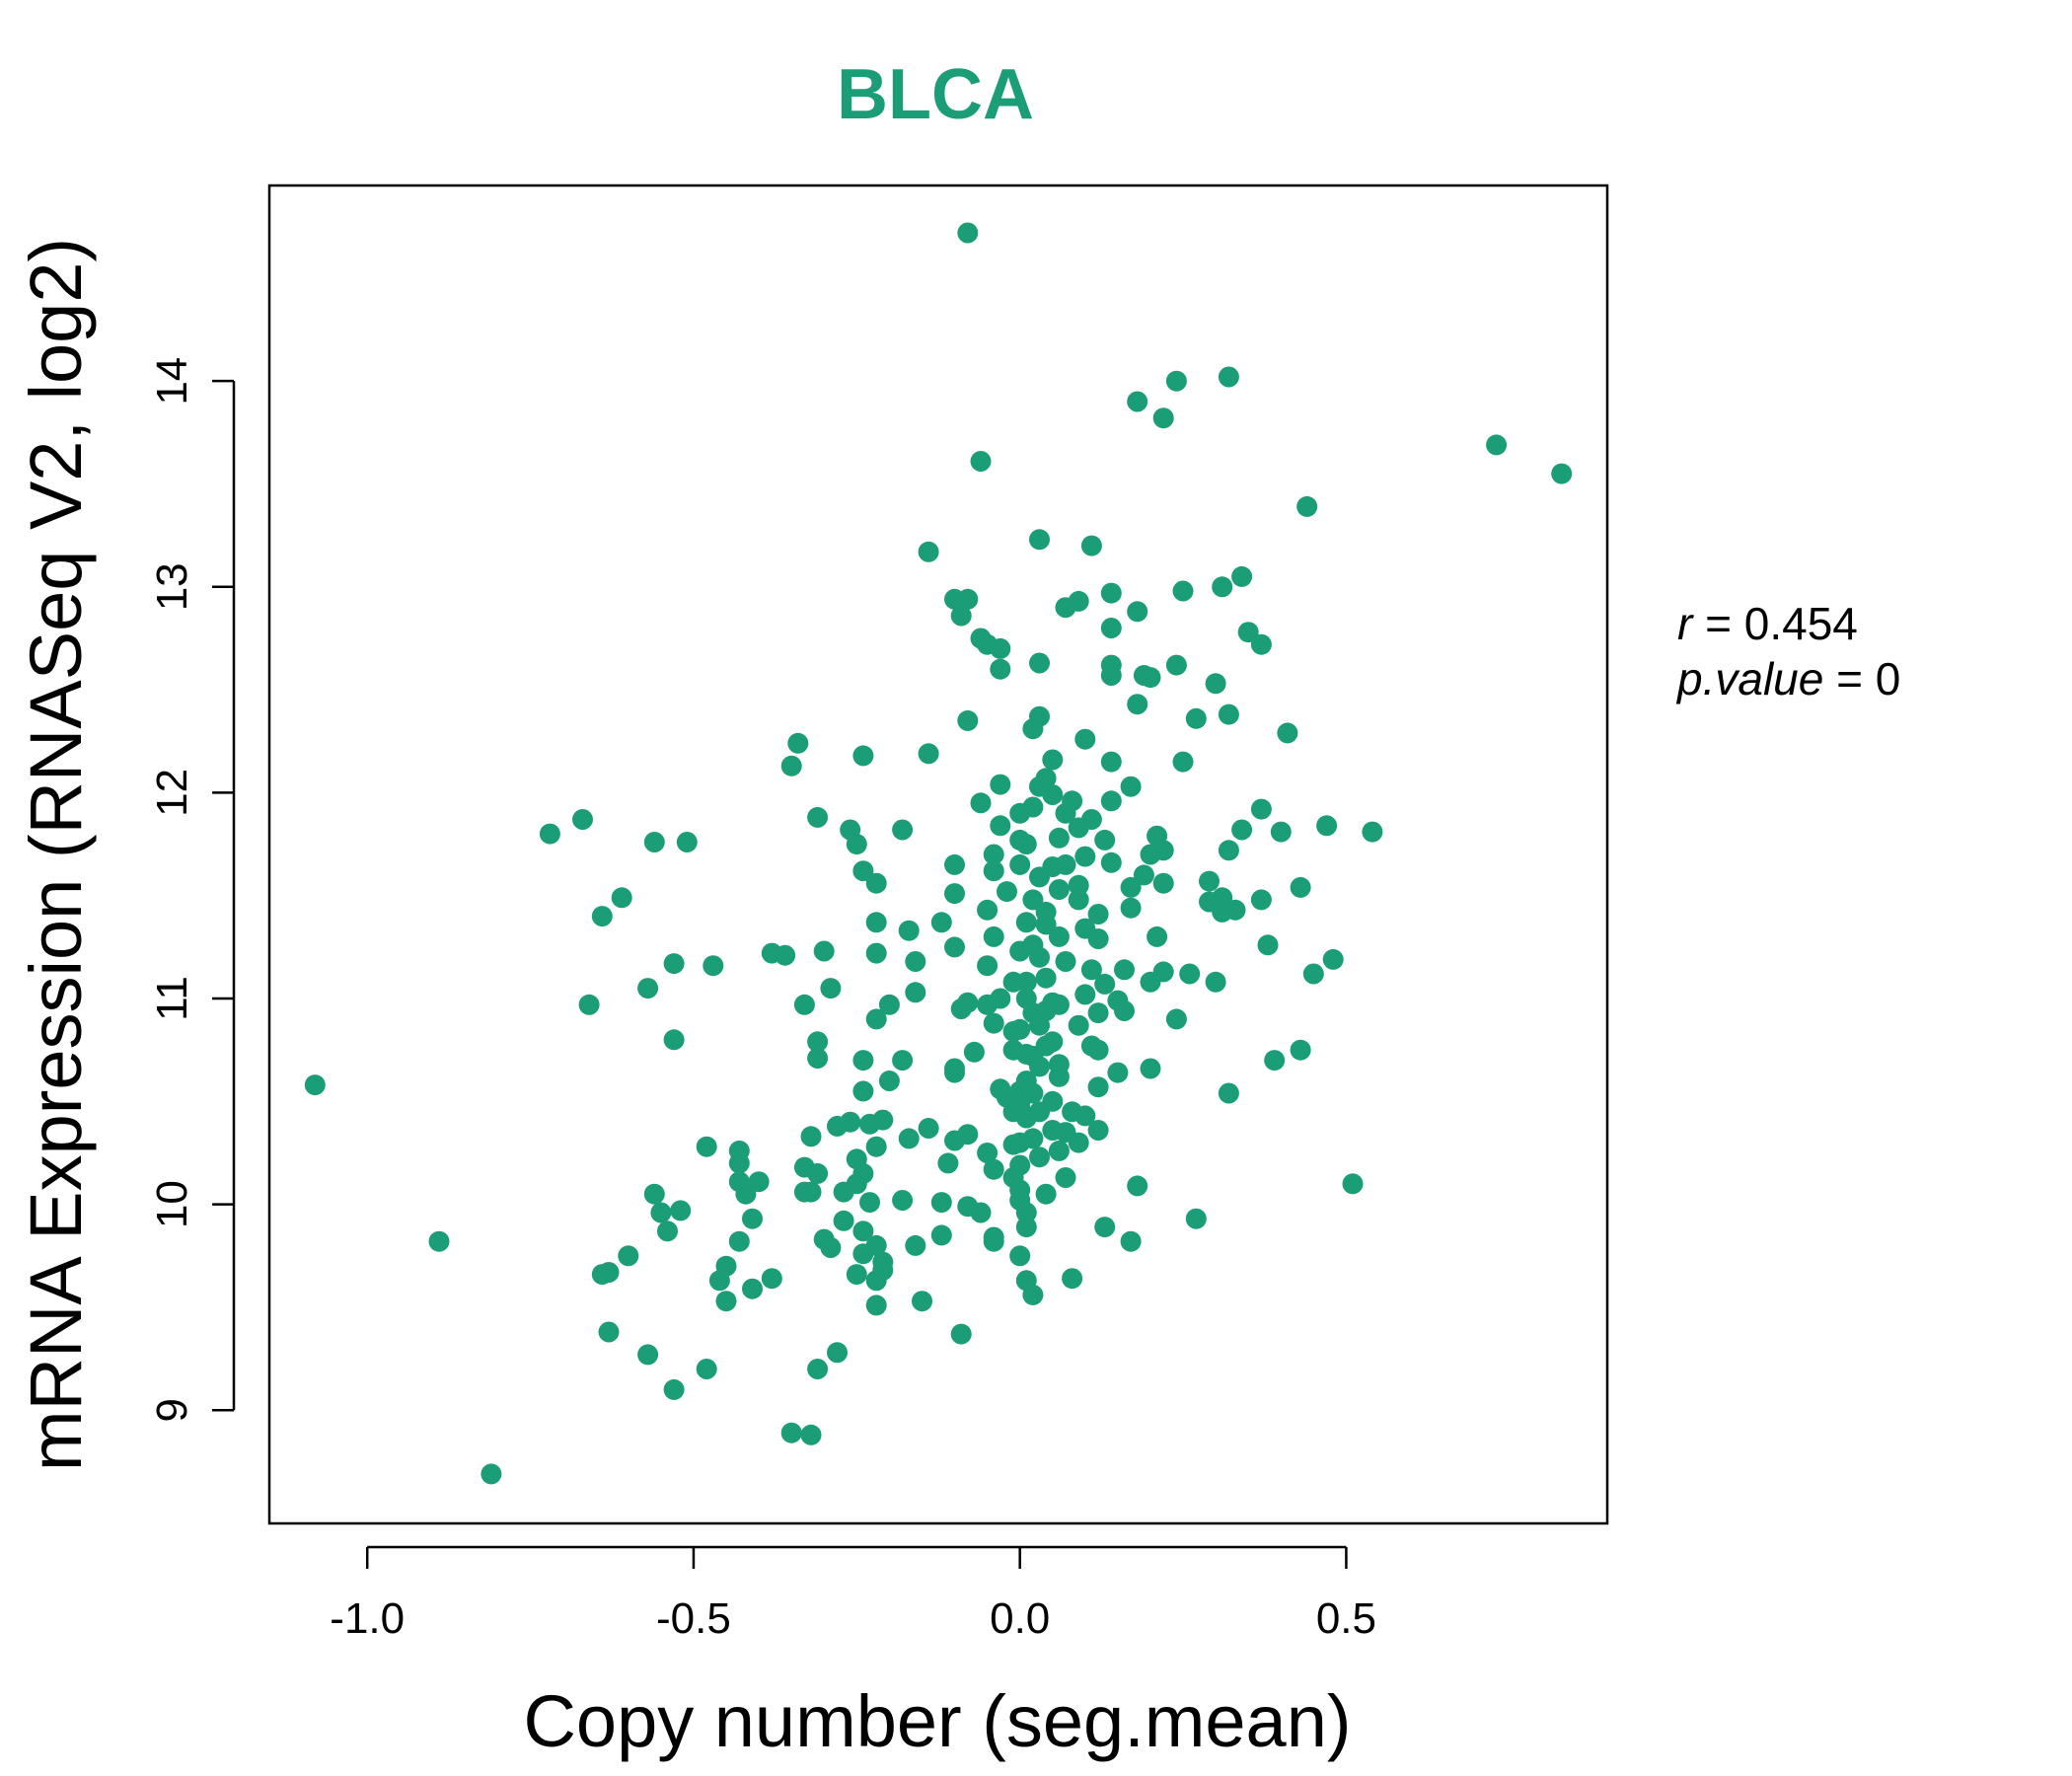 This screenshot has height=1776, width=2072. What do you see at coordinates (1718, 624) in the screenshot?
I see `r-equals: =` at bounding box center [1718, 624].